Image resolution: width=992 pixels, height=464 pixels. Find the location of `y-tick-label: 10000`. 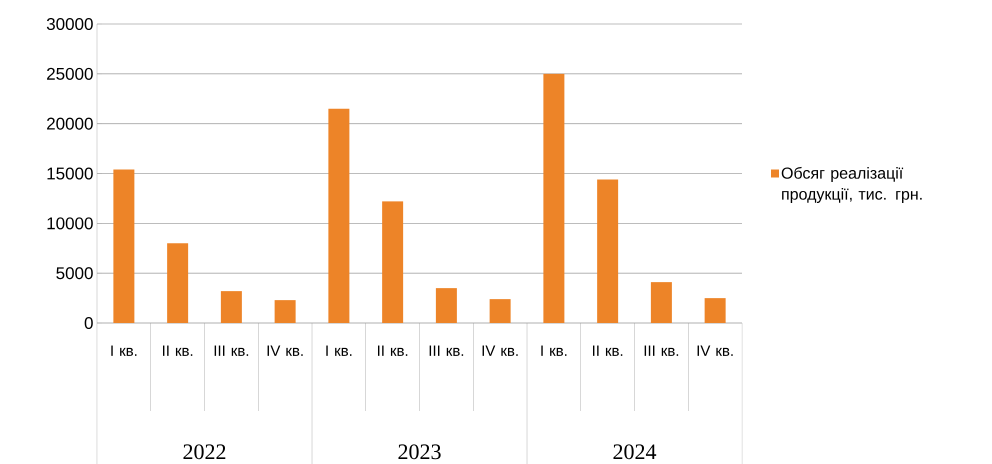

y-tick-label: 10000 is located at coordinates (70, 223).